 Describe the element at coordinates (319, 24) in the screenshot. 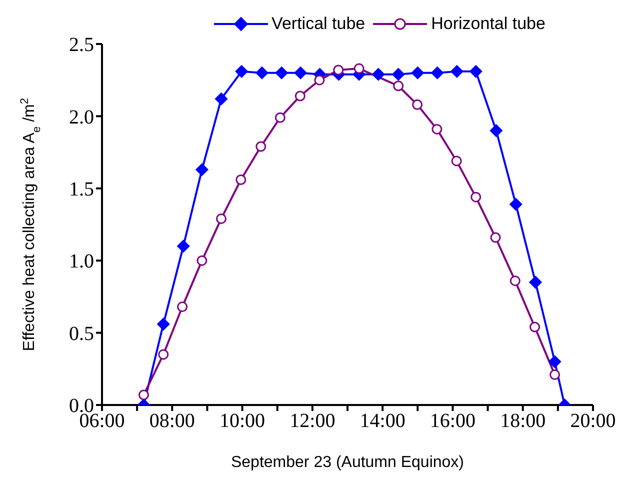

I see `legend-label: Vertical tube` at that location.